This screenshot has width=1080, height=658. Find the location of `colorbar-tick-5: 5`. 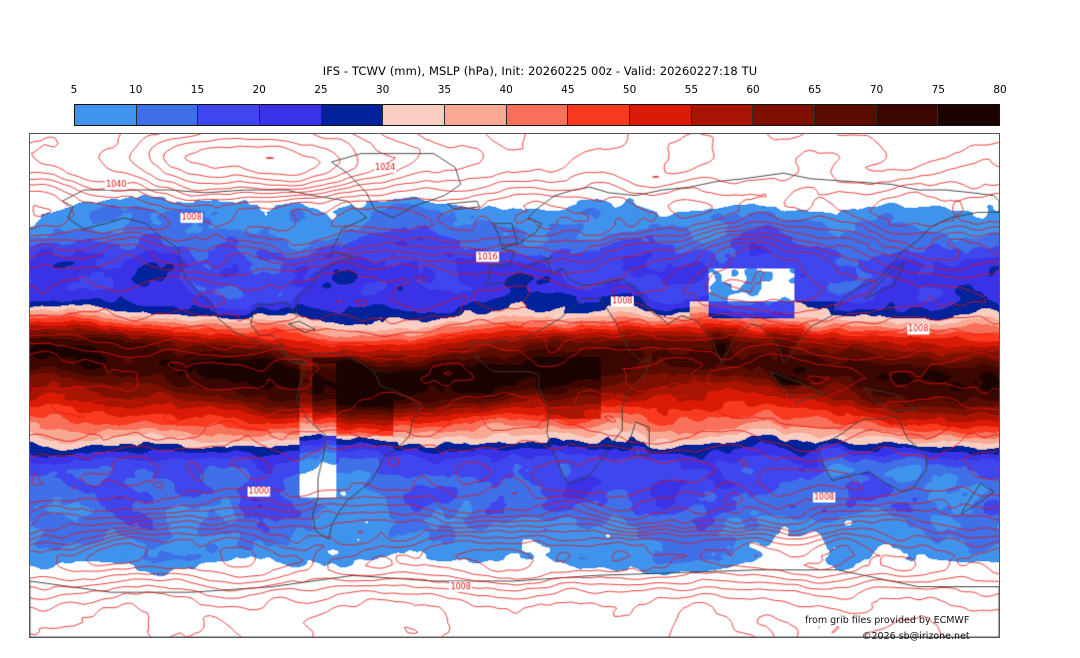

colorbar-tick-5: 5 is located at coordinates (74, 90).